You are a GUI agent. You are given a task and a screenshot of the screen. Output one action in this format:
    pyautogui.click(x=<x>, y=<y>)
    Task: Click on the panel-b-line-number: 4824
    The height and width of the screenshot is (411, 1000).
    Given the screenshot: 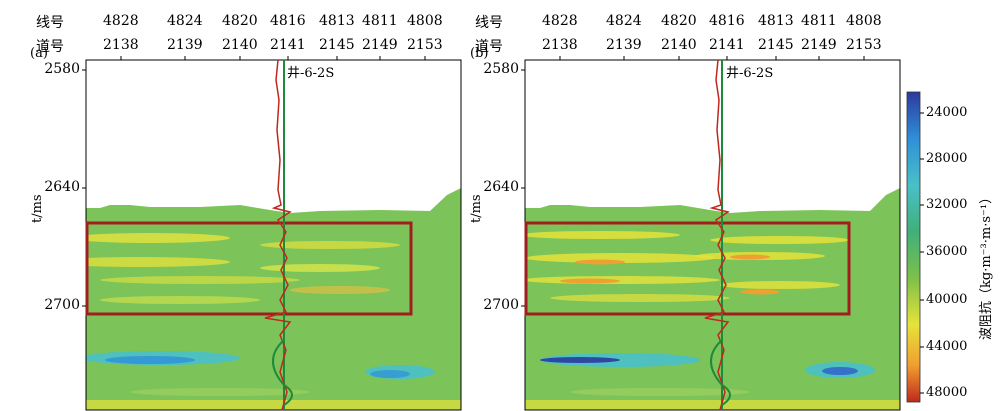 What is the action you would take?
    pyautogui.click(x=624, y=21)
    